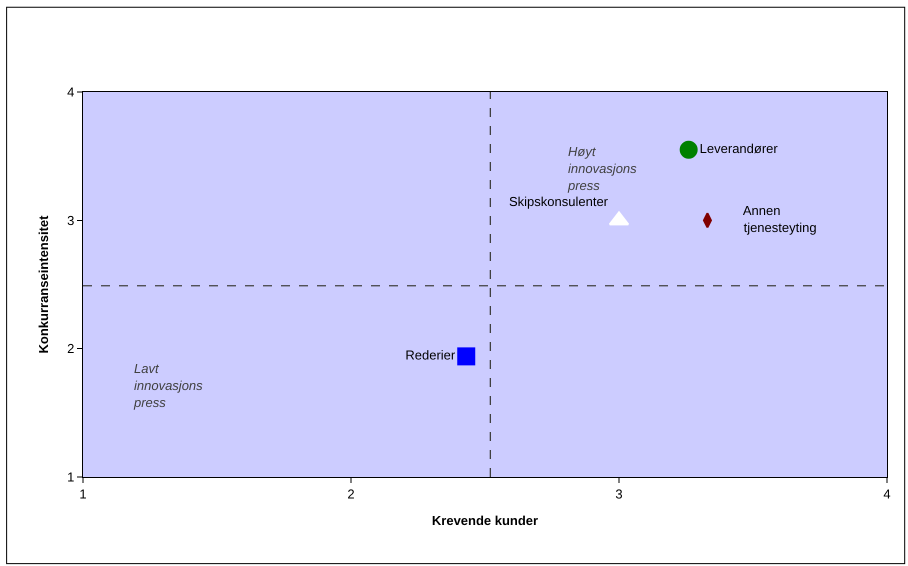 The height and width of the screenshot is (566, 908). I want to click on text: Annen tjenesteyting, so click(765, 219).